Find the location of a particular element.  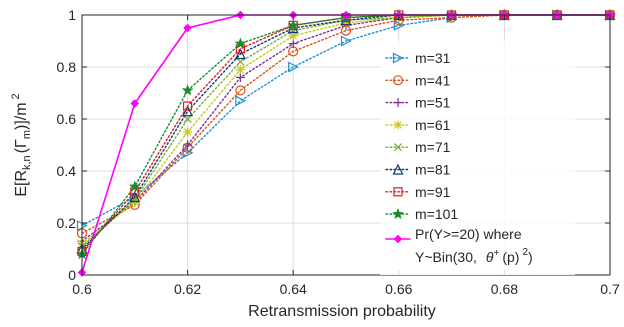

x-tick-label: 0.66 is located at coordinates (398, 289).